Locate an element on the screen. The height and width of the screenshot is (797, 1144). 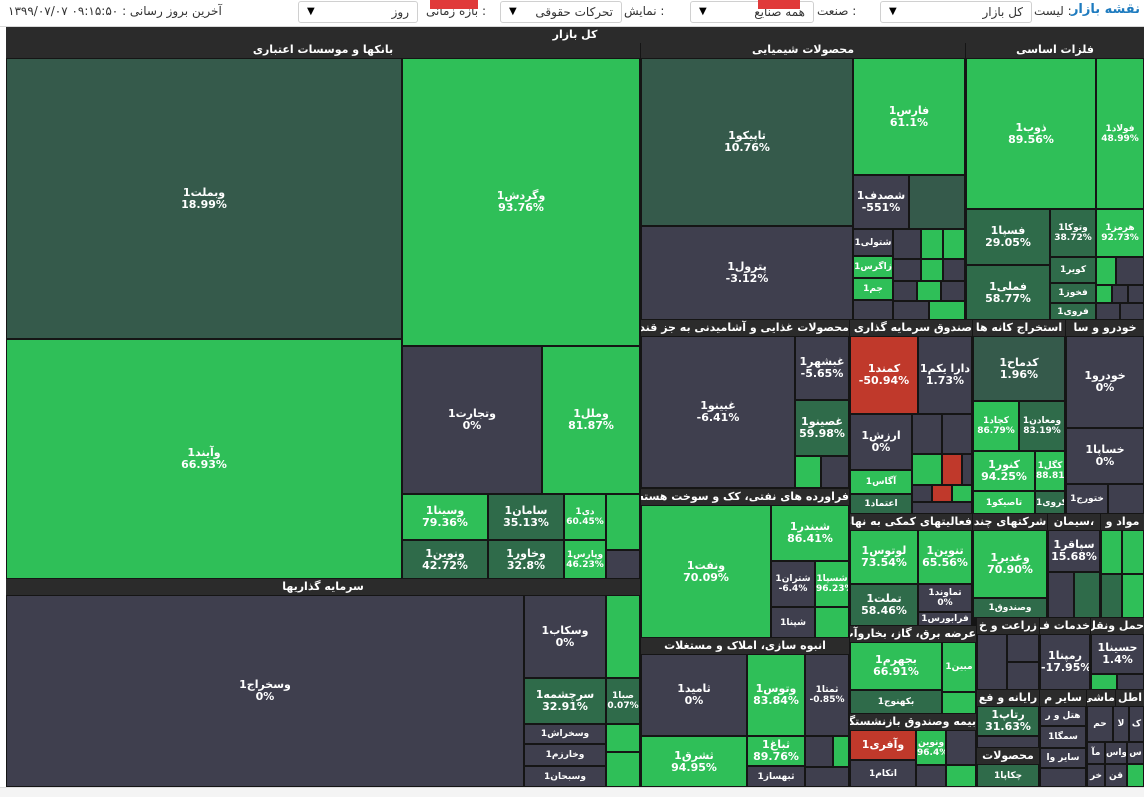
stock-cell: لوتوس1 73.54% is located at coordinates (884, 557).